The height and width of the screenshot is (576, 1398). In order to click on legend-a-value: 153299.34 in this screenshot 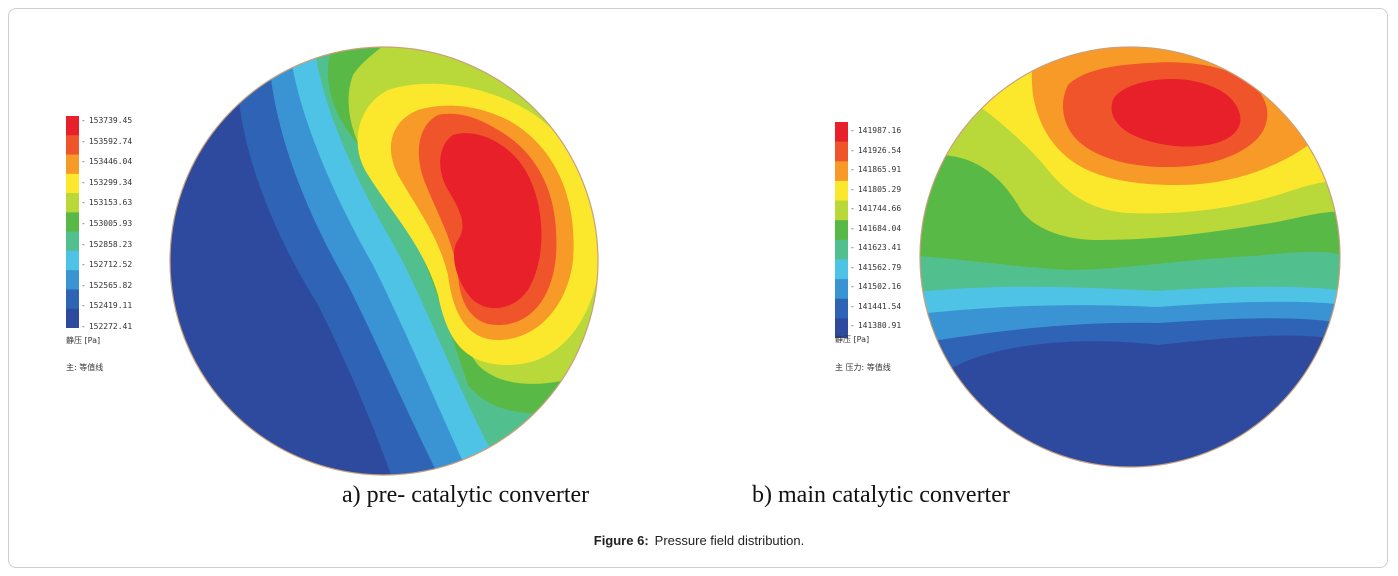, I will do `click(106, 183)`.